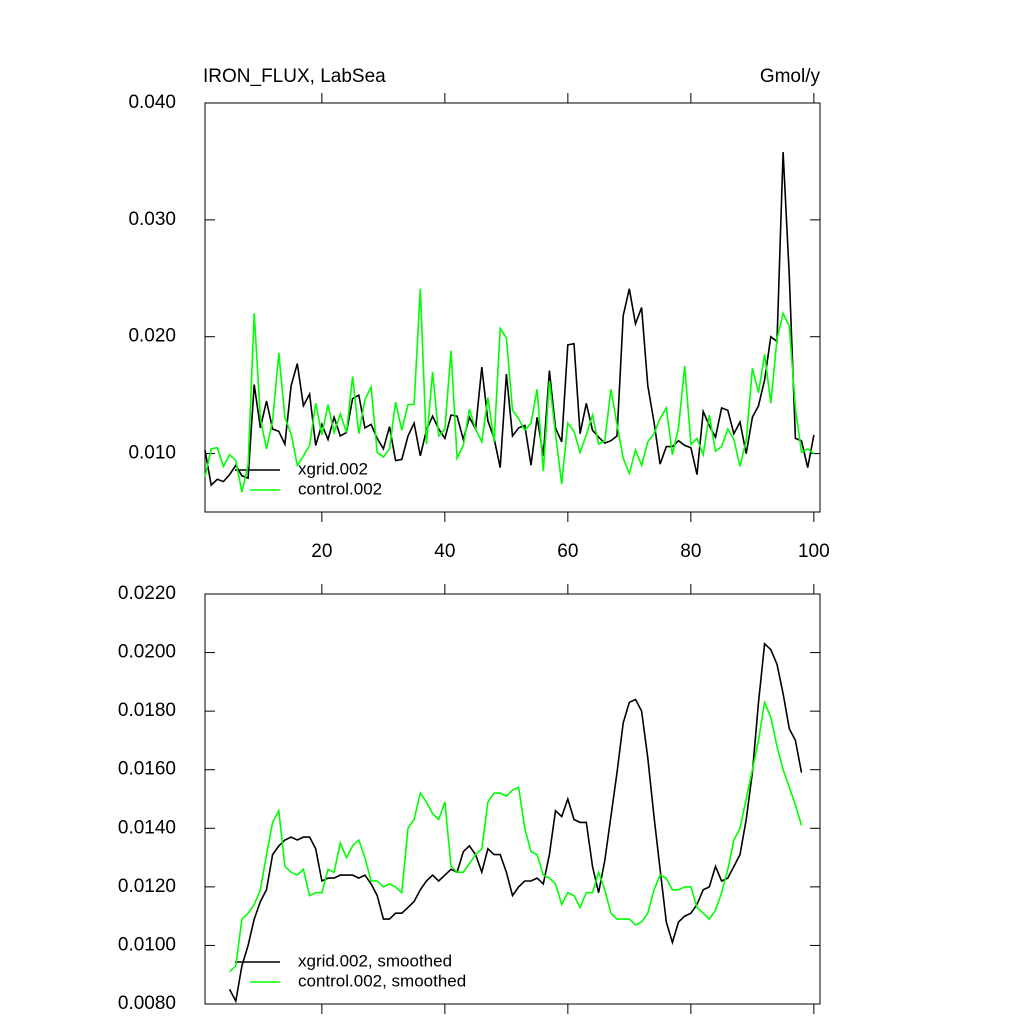 The image size is (1024, 1024). I want to click on y-tick-label: 0.0160, so click(147, 769).